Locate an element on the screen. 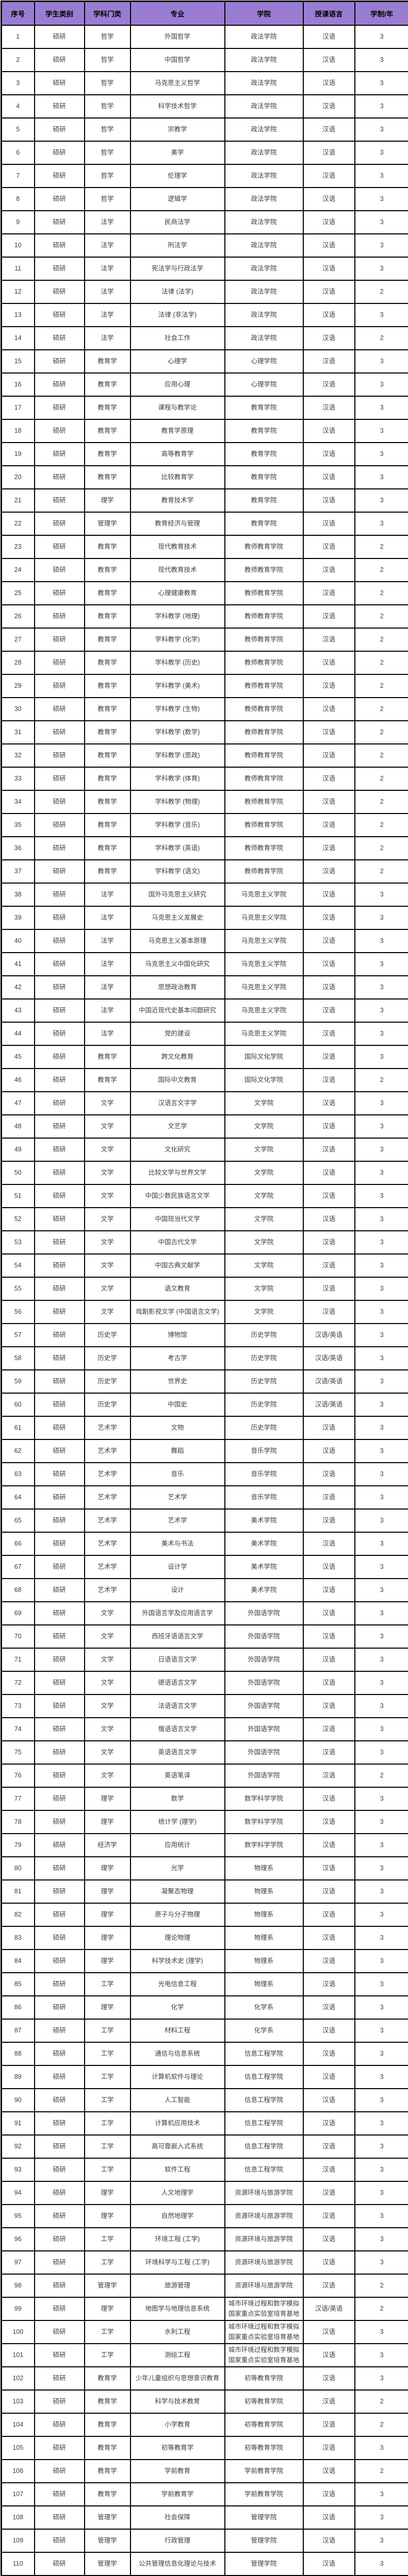  table-row: 36 硕研 教育学 学科教学 (英语) 教师教育学院 汉语 2 is located at coordinates (204, 848).